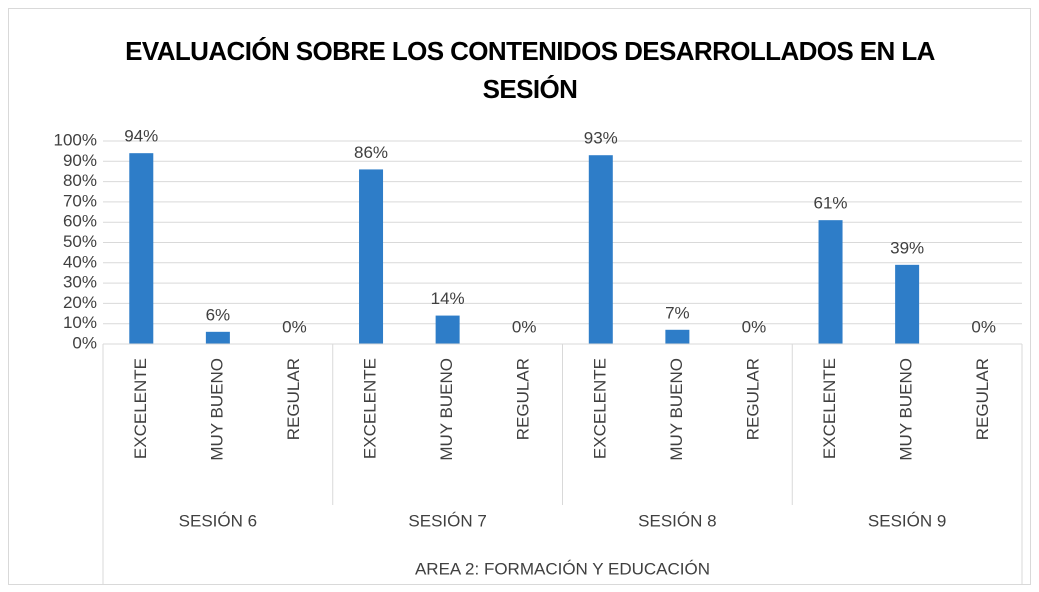  Describe the element at coordinates (601, 138) in the screenshot. I see `value-label: 93%` at that location.